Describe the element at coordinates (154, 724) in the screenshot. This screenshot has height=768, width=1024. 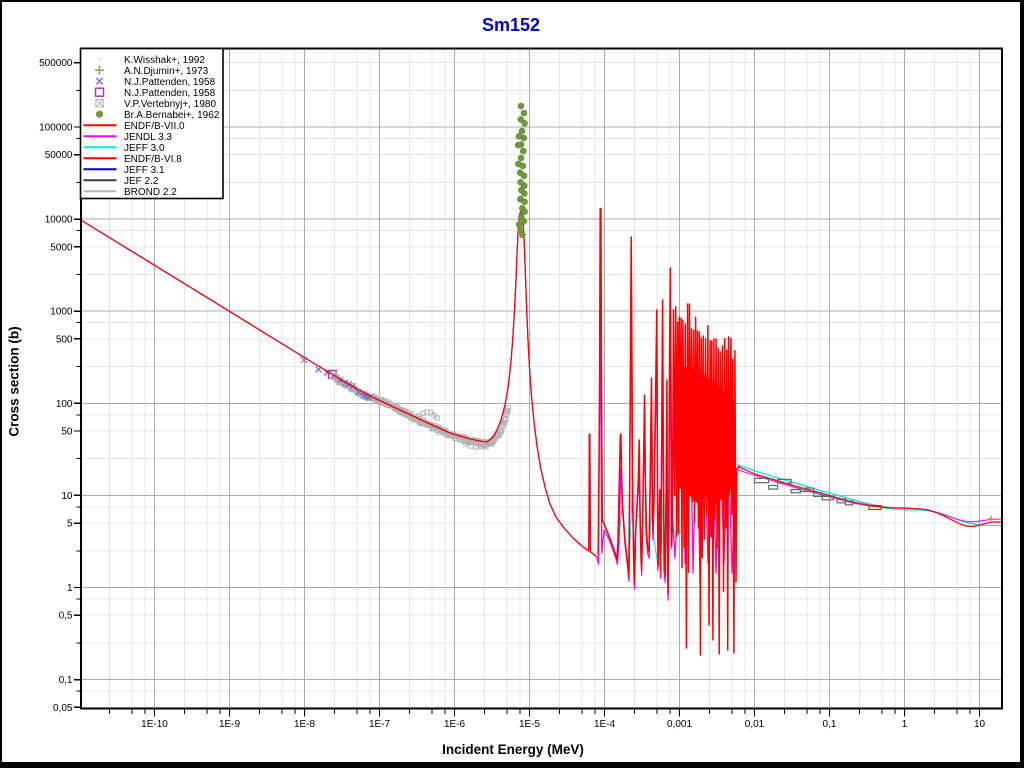
I see `svg-text: 1E-10` at that location.